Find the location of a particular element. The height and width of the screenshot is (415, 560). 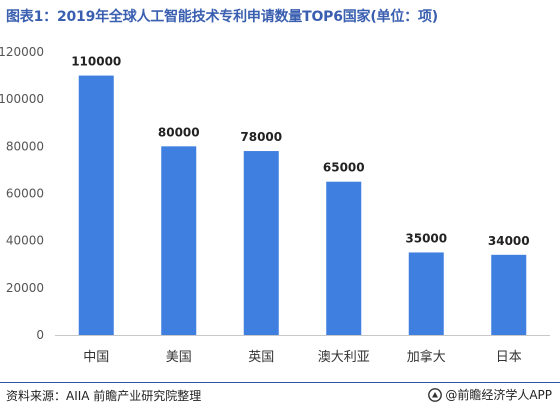

footer-divider is located at coordinates (280, 382).